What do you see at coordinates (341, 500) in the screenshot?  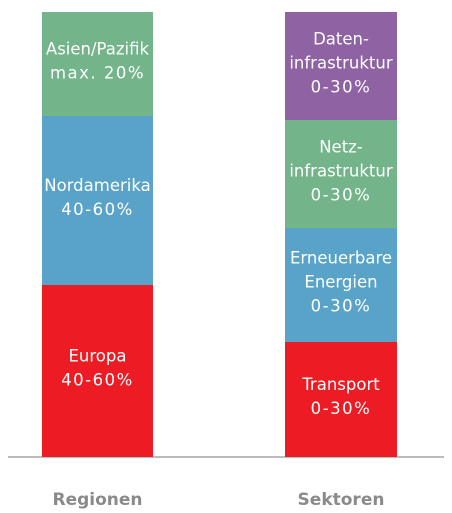 I see `column-label: Sektoren` at bounding box center [341, 500].